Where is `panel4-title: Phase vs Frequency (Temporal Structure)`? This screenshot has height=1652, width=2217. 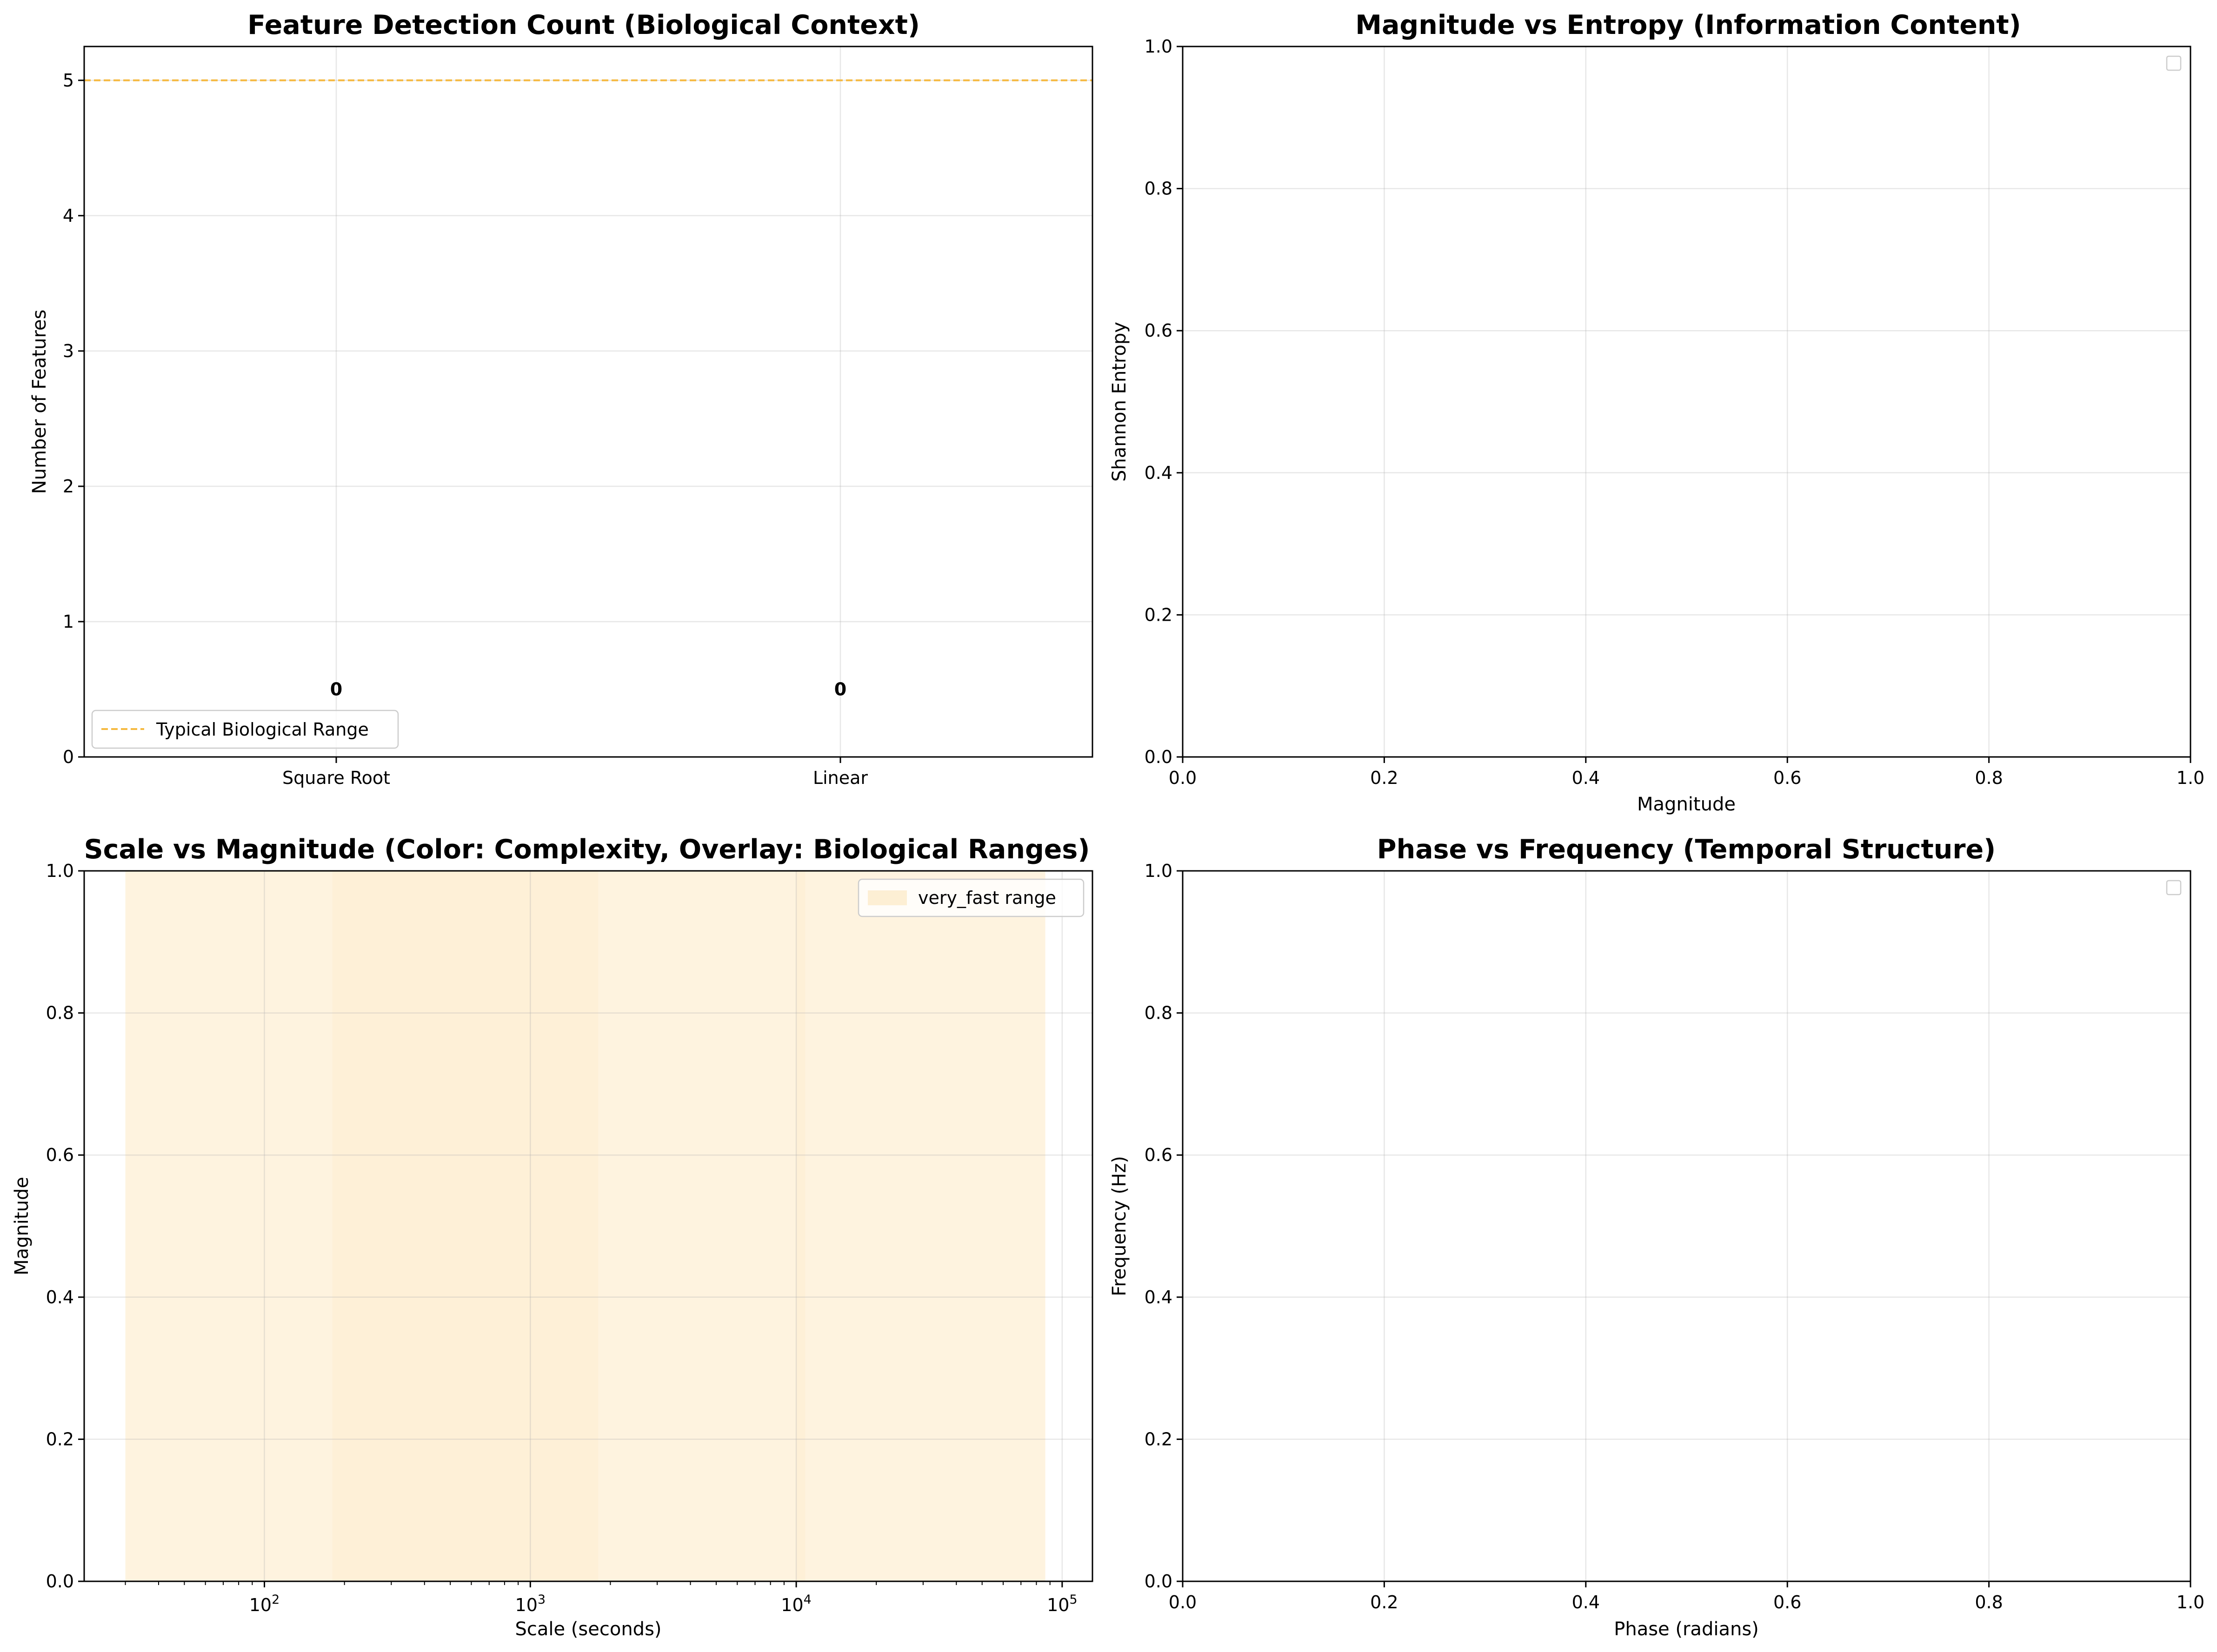 panel4-title: Phase vs Frequency (Temporal Structure) is located at coordinates (1686, 849).